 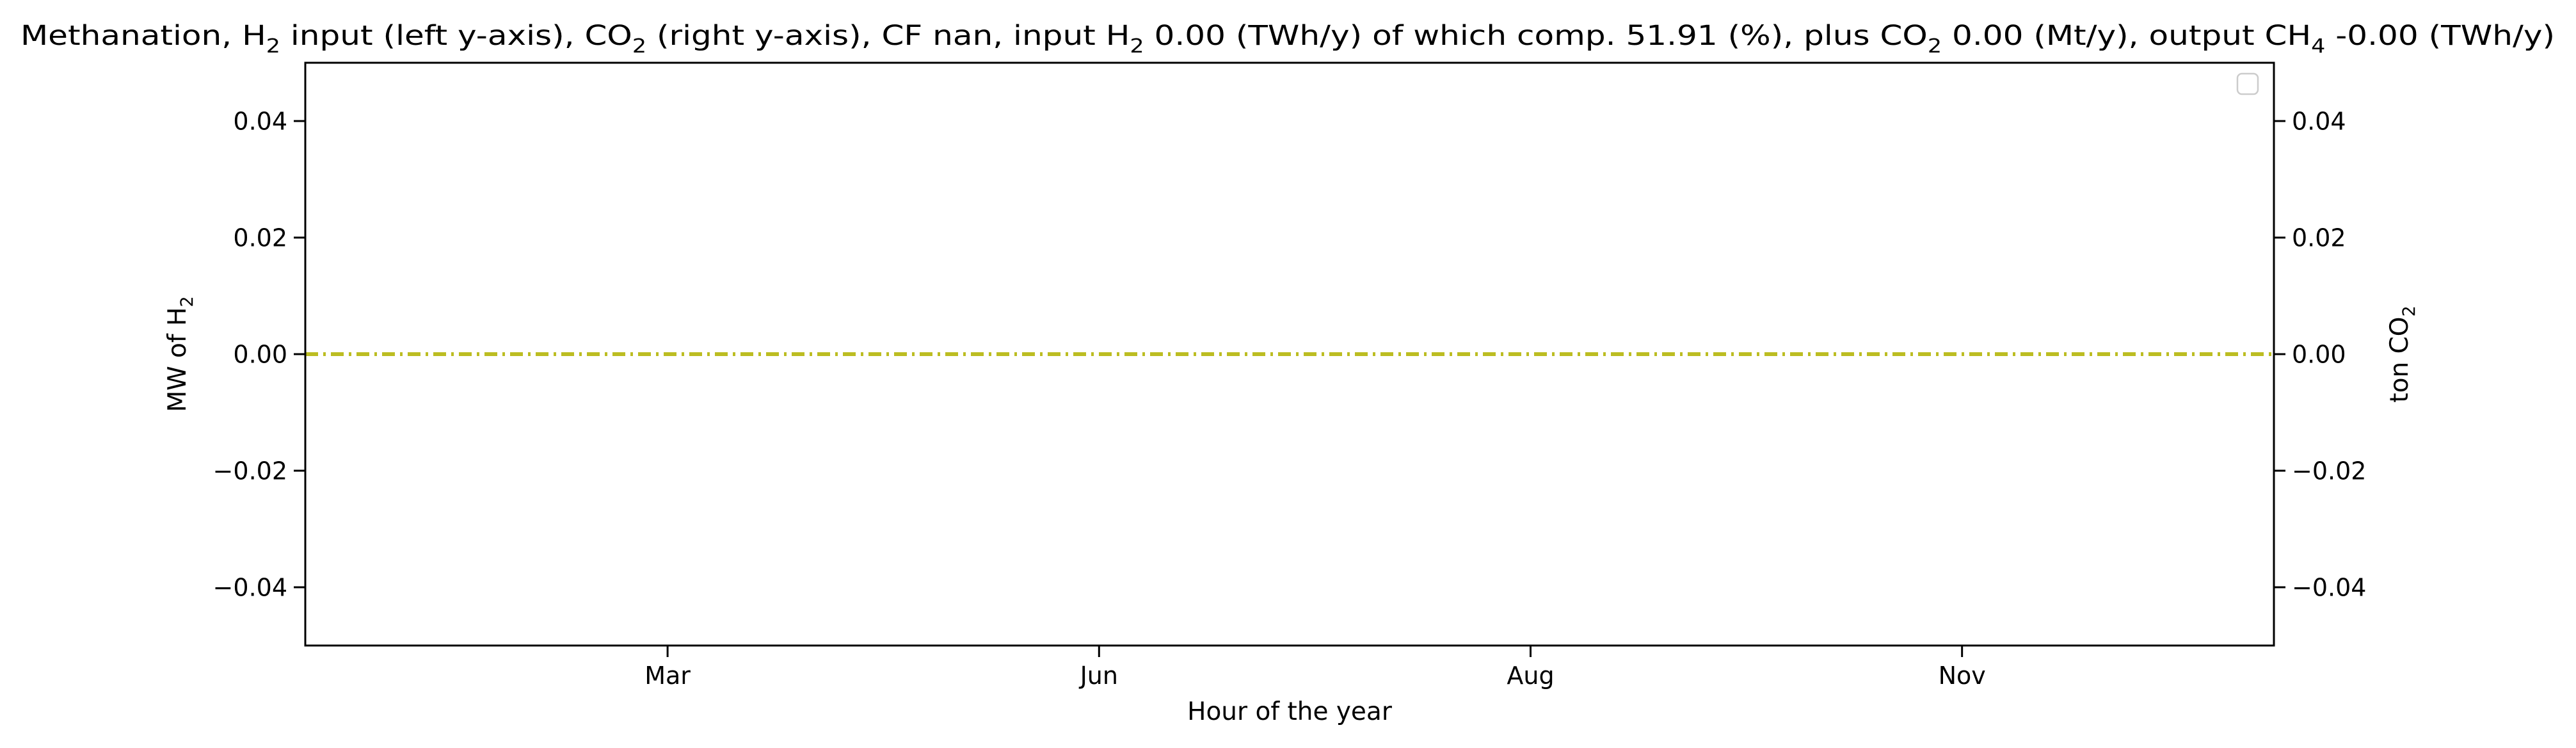 What do you see at coordinates (2247, 83) in the screenshot?
I see `legend-box` at bounding box center [2247, 83].